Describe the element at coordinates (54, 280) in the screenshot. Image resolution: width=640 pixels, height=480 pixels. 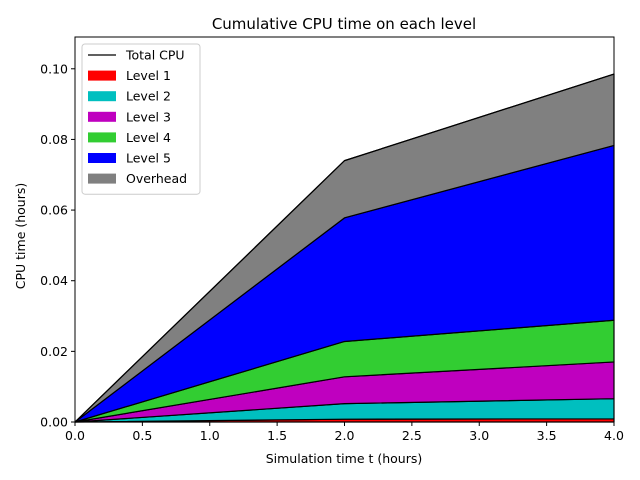
I see `y-tick-label: 0.04` at that location.